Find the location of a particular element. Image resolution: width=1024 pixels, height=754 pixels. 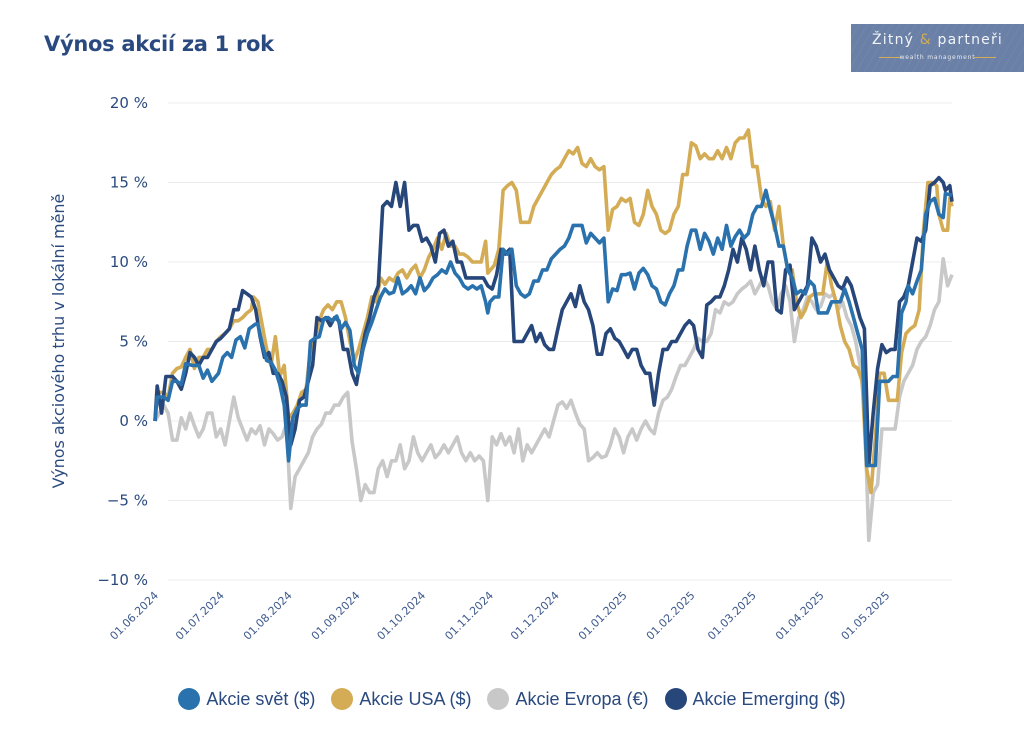

x-tick-label: 01.09.2024 is located at coordinates (336, 616).